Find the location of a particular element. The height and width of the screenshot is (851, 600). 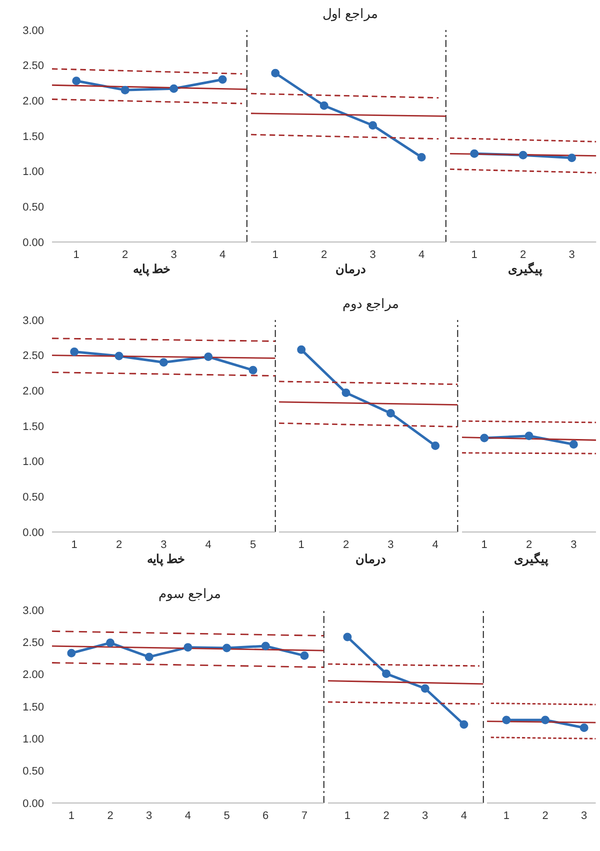

chart-title: مراجع سوم is located at coordinates (190, 593).